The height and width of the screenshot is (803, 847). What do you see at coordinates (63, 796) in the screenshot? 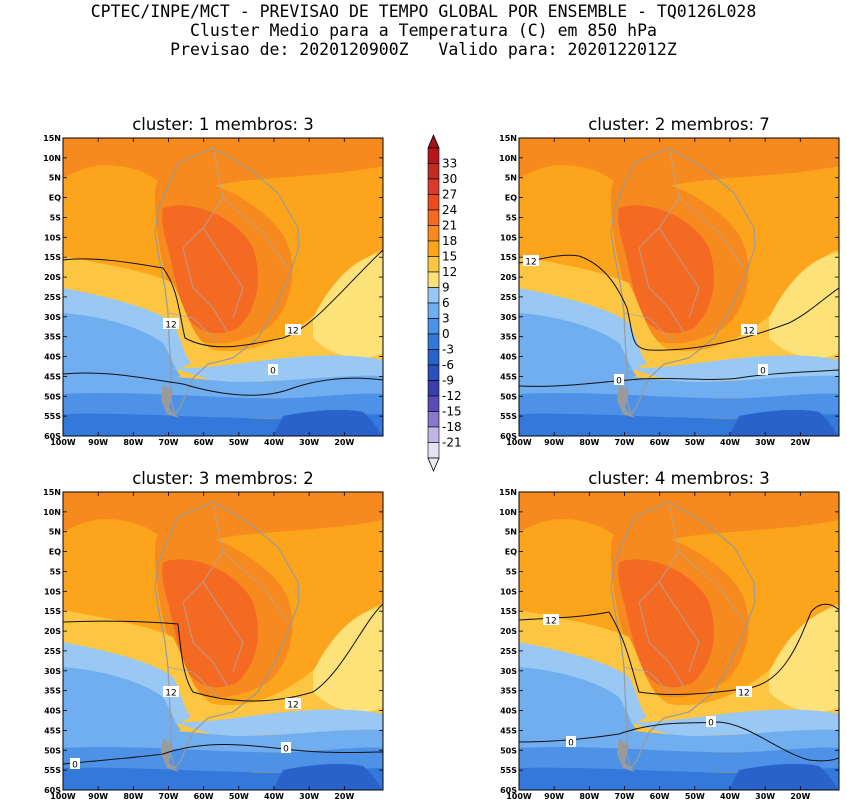
I see `lon-tick-label: 100W` at bounding box center [63, 796].